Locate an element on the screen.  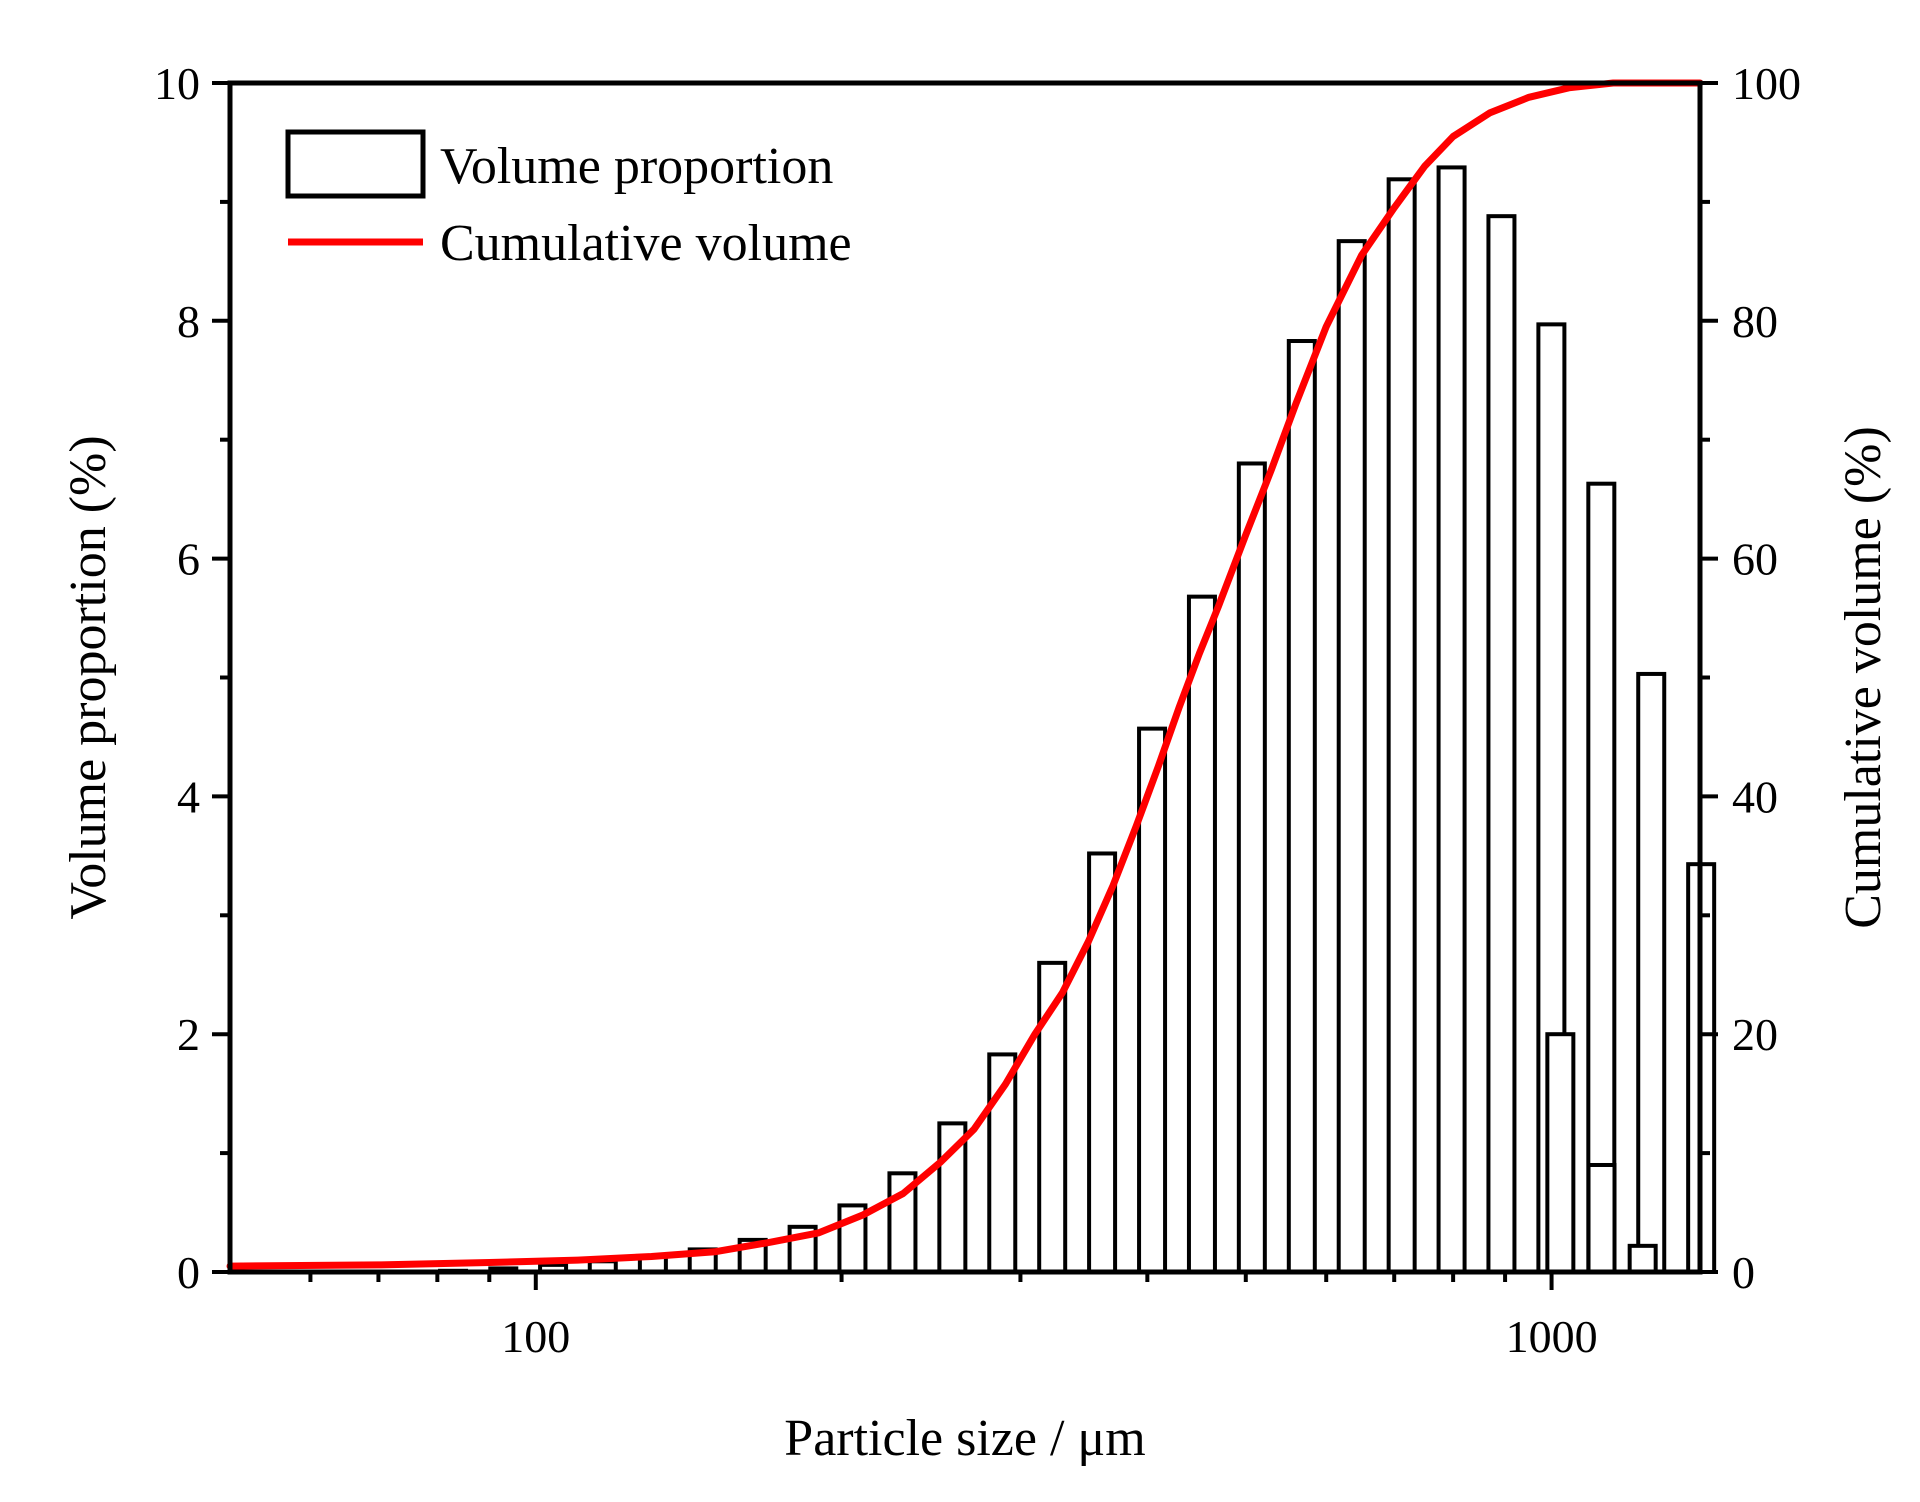
y2-tick-label: 20 is located at coordinates (1755, 1034).